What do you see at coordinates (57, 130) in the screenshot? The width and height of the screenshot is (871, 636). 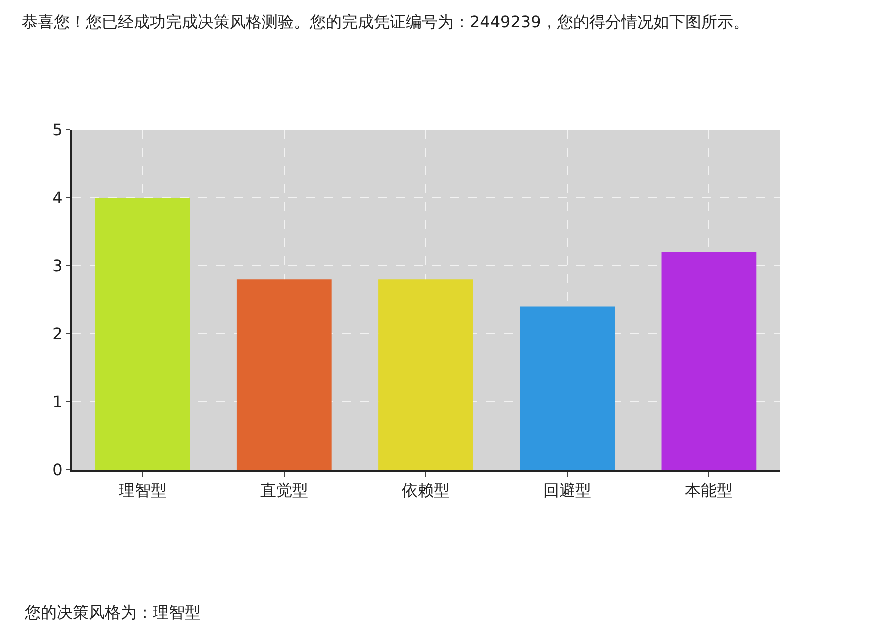 I see `y-tick-label: 5` at bounding box center [57, 130].